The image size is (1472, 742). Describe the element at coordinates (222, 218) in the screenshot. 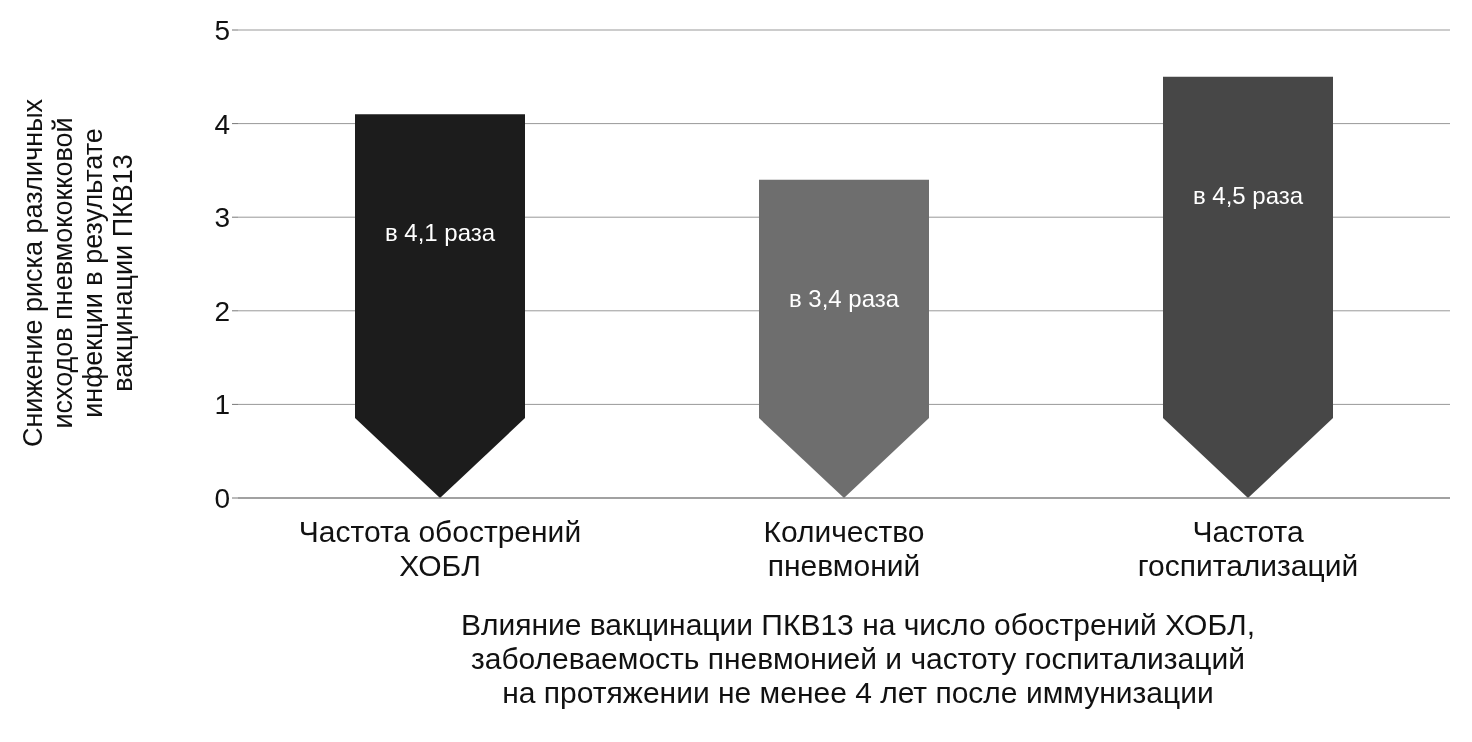

I see `y-tick-label: 3` at that location.